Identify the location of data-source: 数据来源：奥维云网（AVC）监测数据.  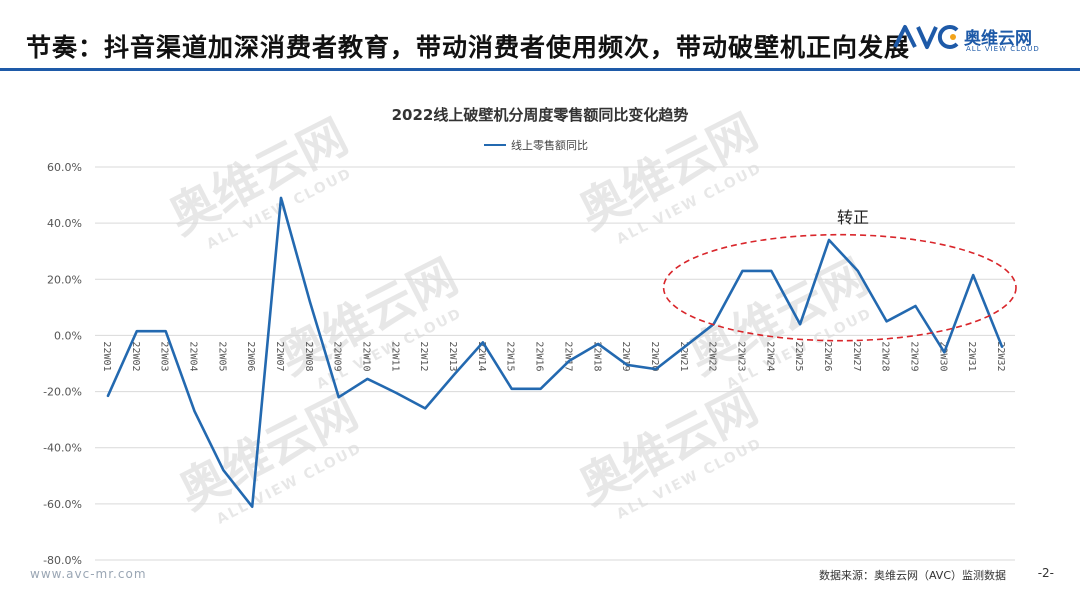
(912, 575).